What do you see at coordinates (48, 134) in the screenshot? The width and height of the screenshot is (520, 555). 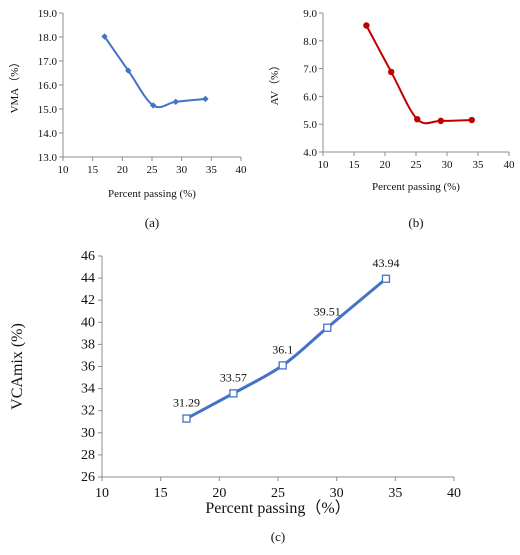 I see `y-tick-label-a: 14.0` at bounding box center [48, 134].